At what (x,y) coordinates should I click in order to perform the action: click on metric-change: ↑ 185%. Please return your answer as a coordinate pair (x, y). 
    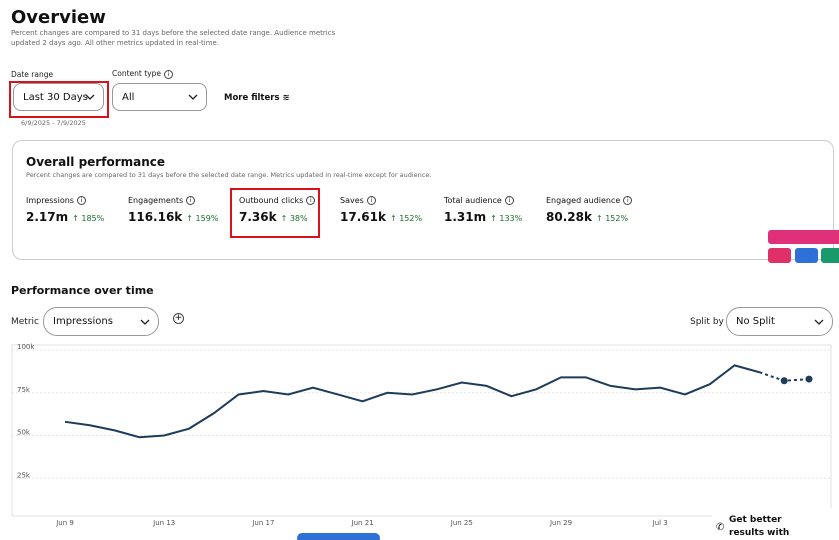
    Looking at the image, I should click on (88, 218).